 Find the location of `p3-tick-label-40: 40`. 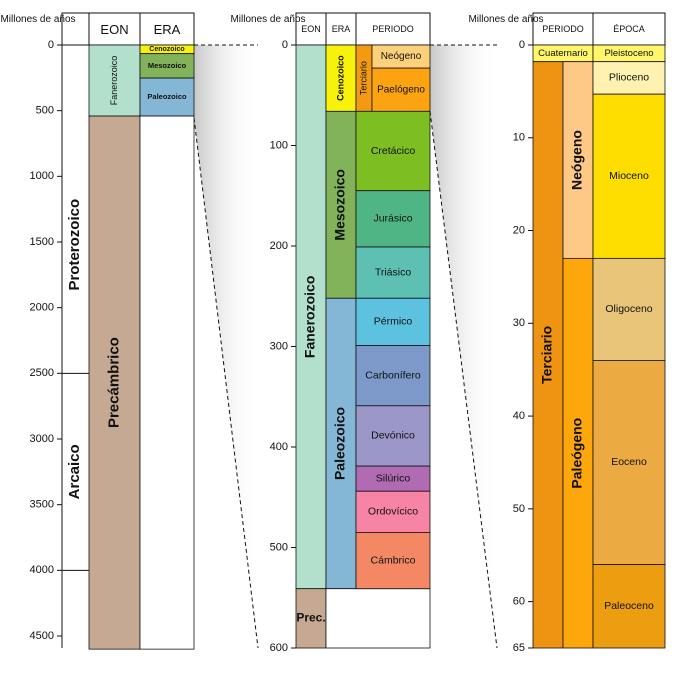

p3-tick-label-40: 40 is located at coordinates (519, 416).